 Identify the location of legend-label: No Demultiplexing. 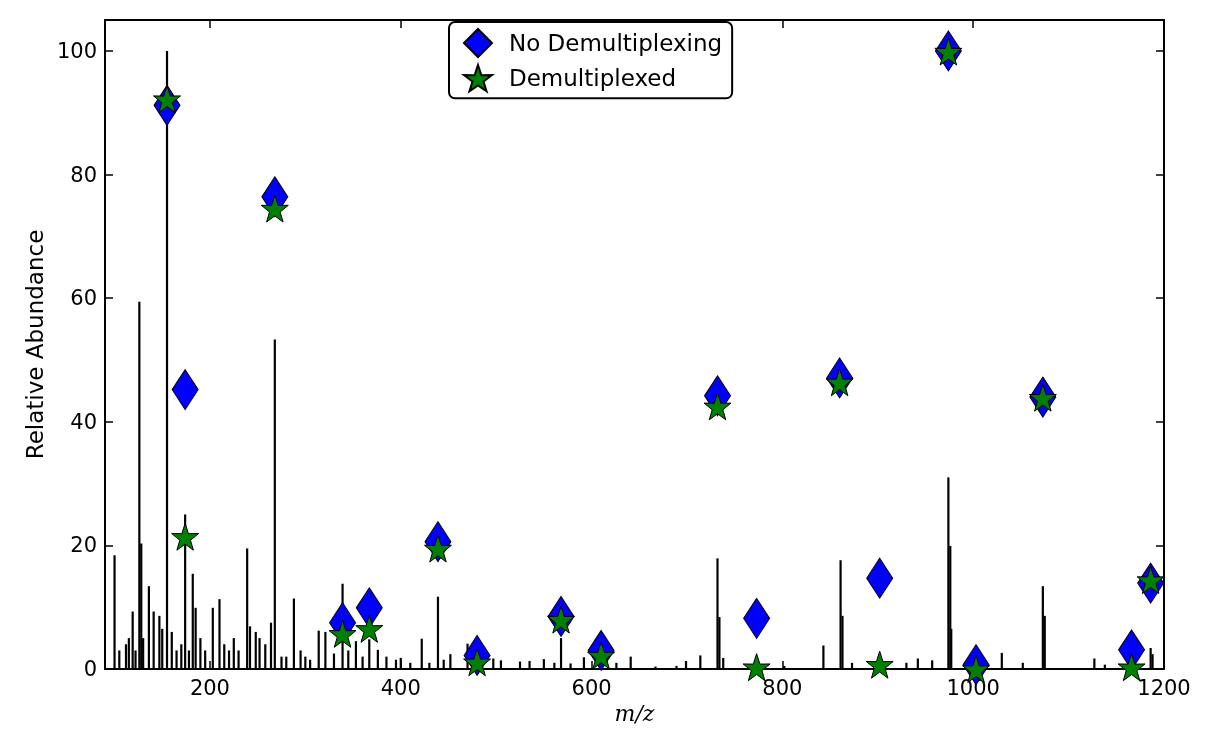
(616, 43).